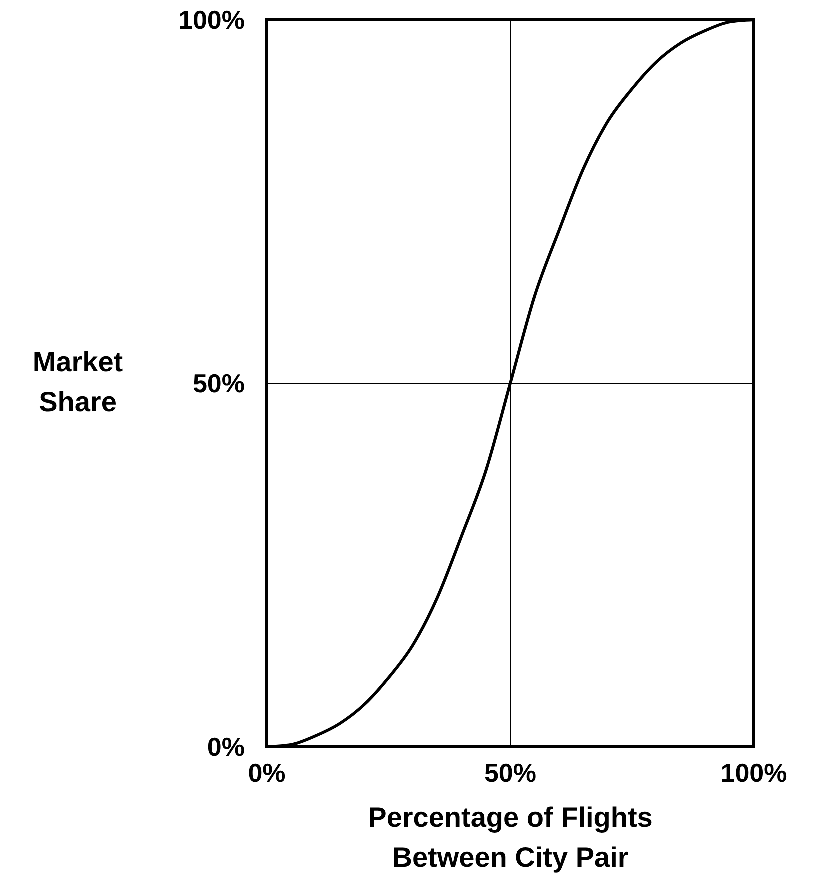 The height and width of the screenshot is (881, 821). I want to click on y-tick-label: 50%, so click(218, 383).